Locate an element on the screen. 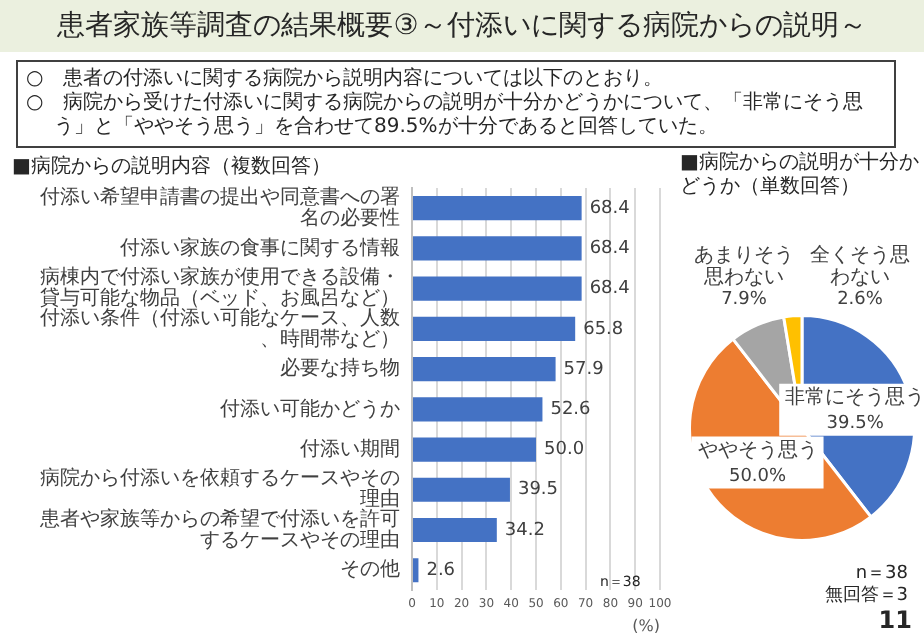  data-label: 52.6 is located at coordinates (571, 410).